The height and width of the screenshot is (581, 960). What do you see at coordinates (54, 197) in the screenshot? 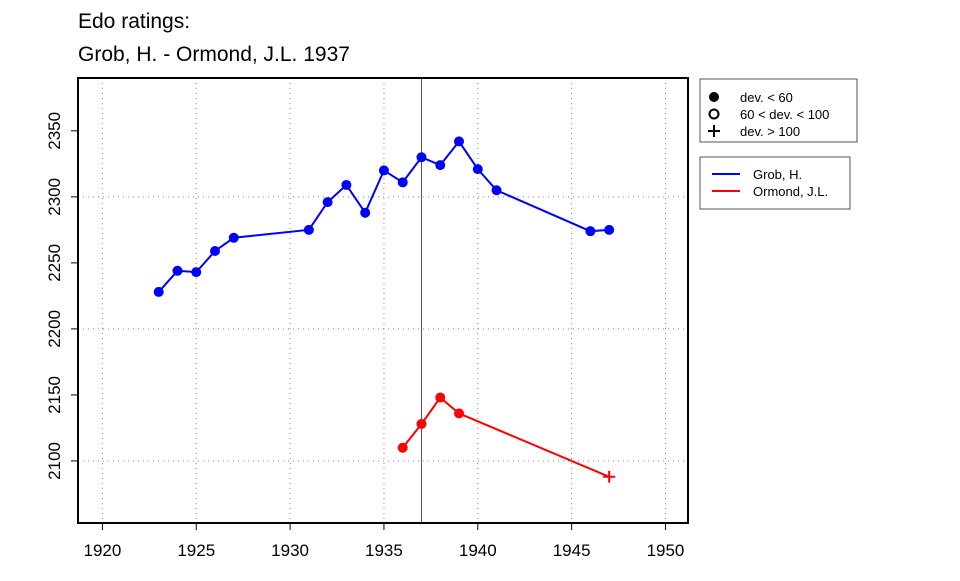
I see `y-tick-label: 2300` at bounding box center [54, 197].